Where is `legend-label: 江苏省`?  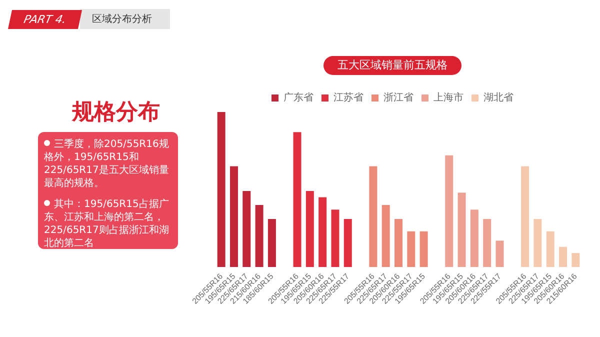 legend-label: 江苏省 is located at coordinates (349, 98).